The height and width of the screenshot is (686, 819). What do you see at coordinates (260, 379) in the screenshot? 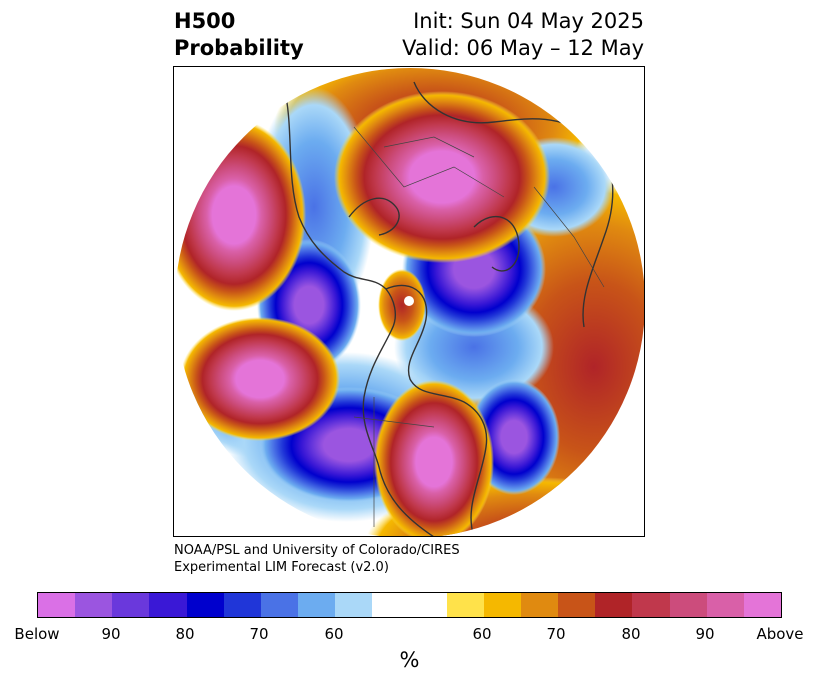
I see `above-central-pacific` at bounding box center [260, 379].